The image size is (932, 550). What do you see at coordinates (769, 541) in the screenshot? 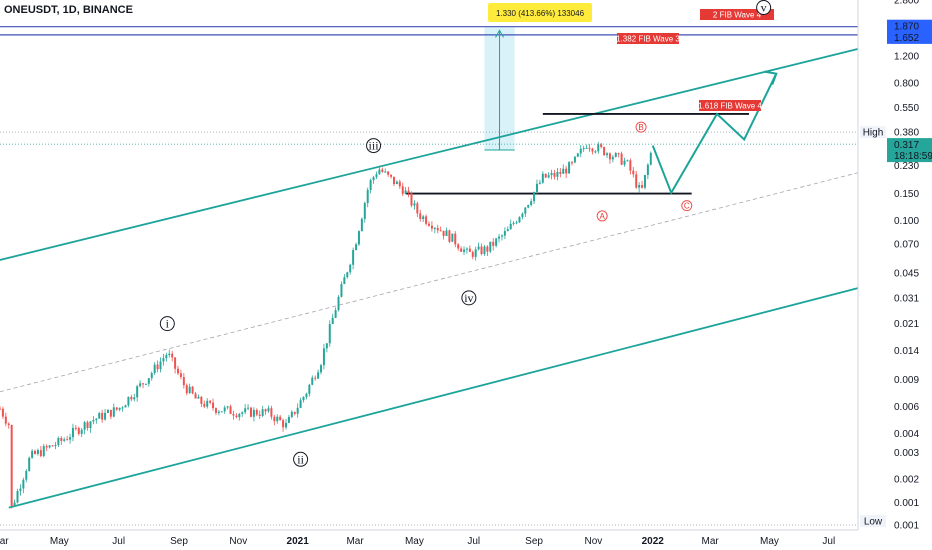
I see `x-tick-13: May` at bounding box center [769, 541].